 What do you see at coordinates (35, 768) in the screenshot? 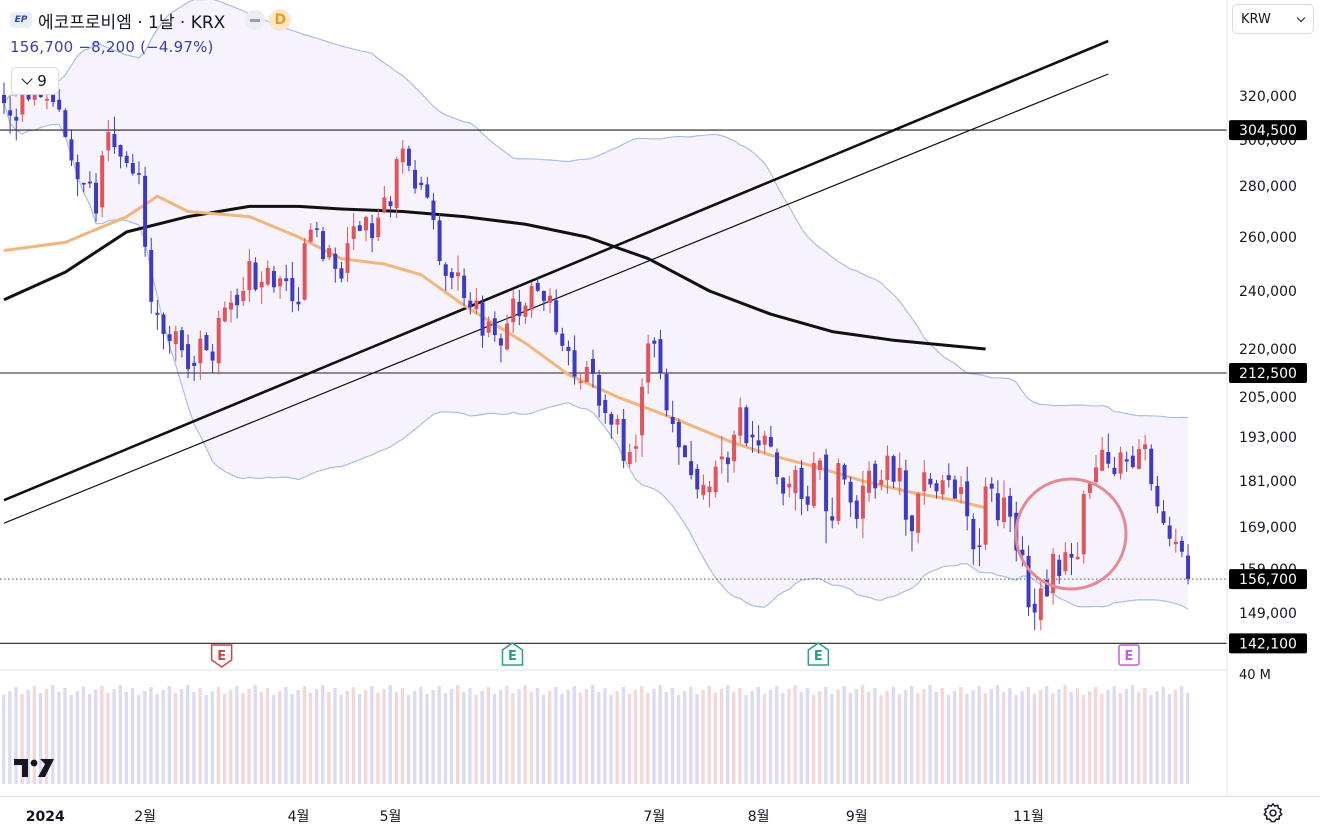
I see `tradingview-logo-icon` at bounding box center [35, 768].